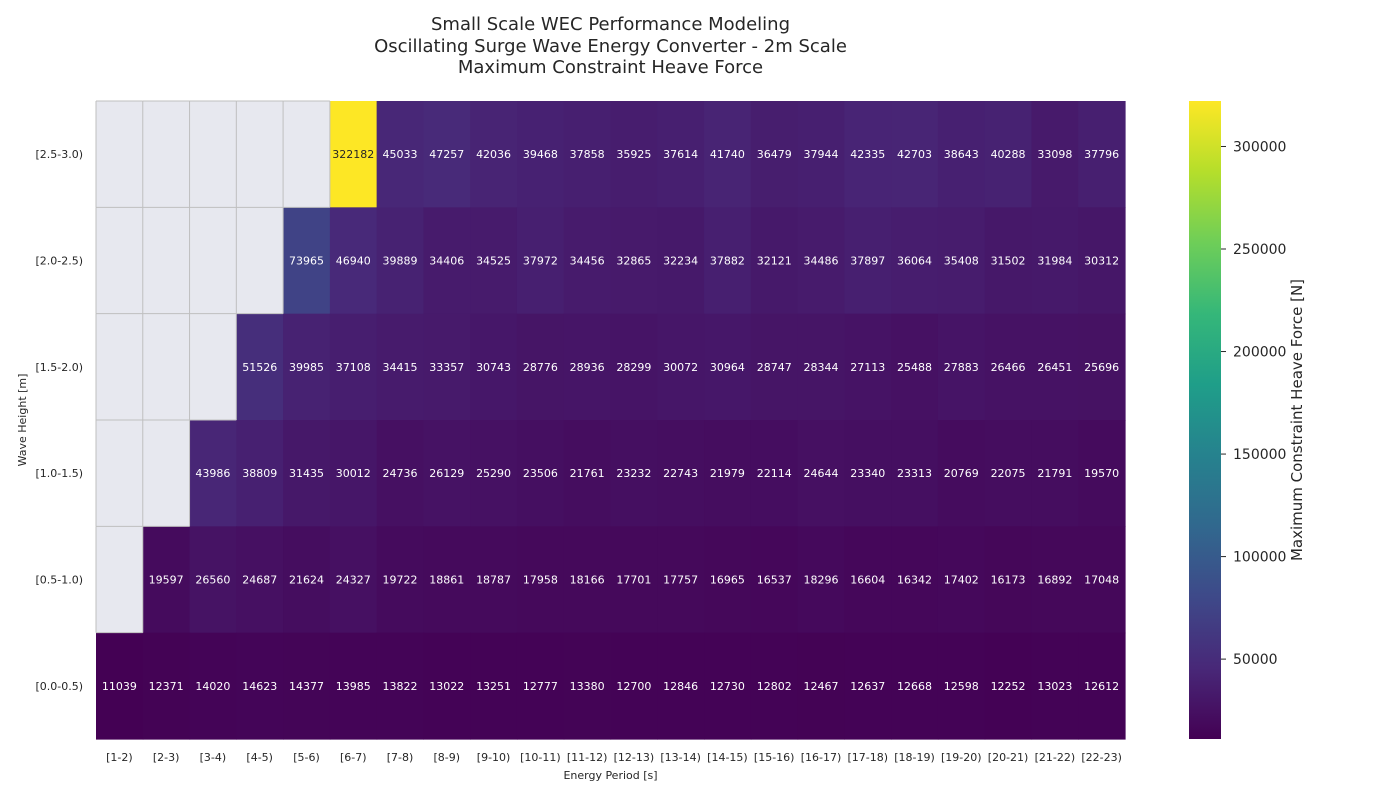 The width and height of the screenshot is (1400, 800). I want to click on cell-value-label: 37897, so click(867, 261).